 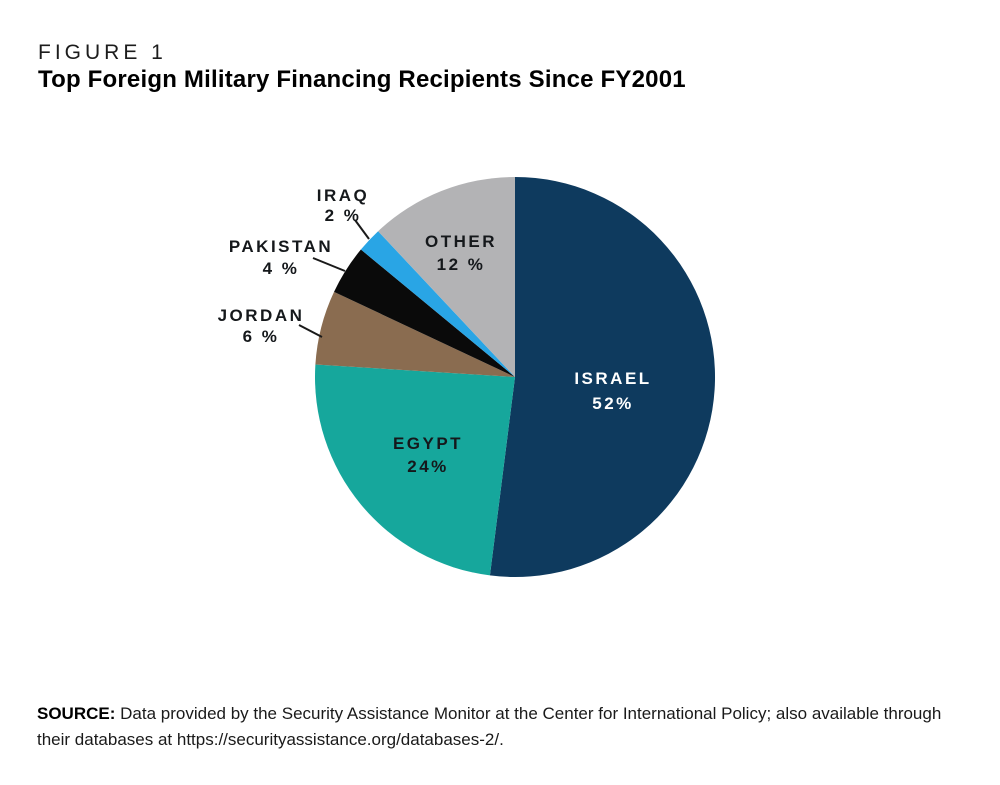 I want to click on leader-line-pakistan, so click(x=329, y=264).